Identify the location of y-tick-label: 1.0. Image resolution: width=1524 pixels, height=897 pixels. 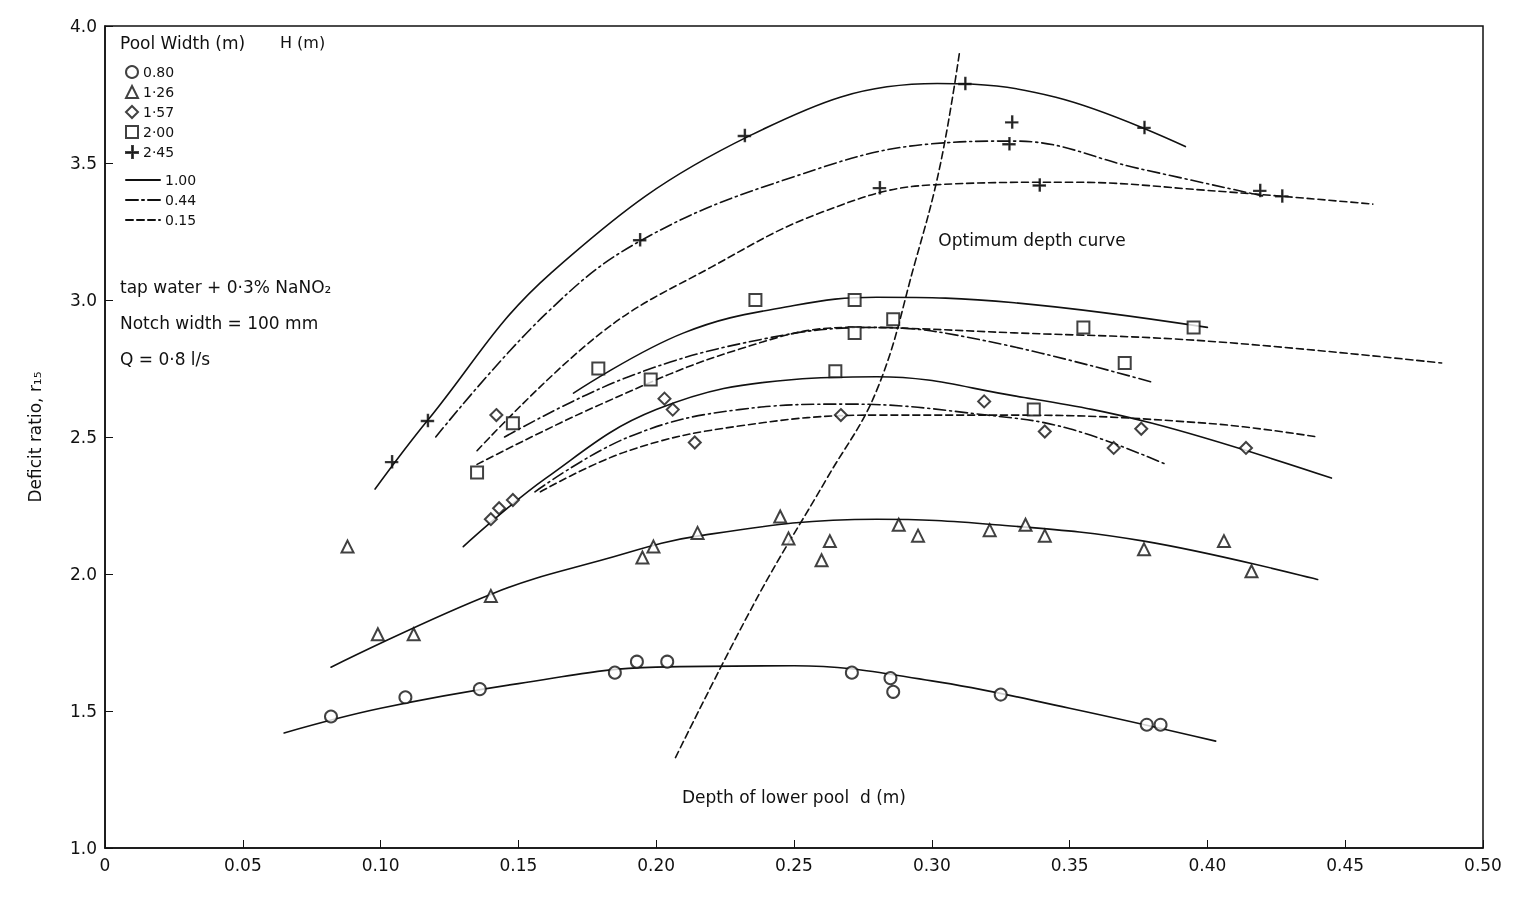
(83, 848).